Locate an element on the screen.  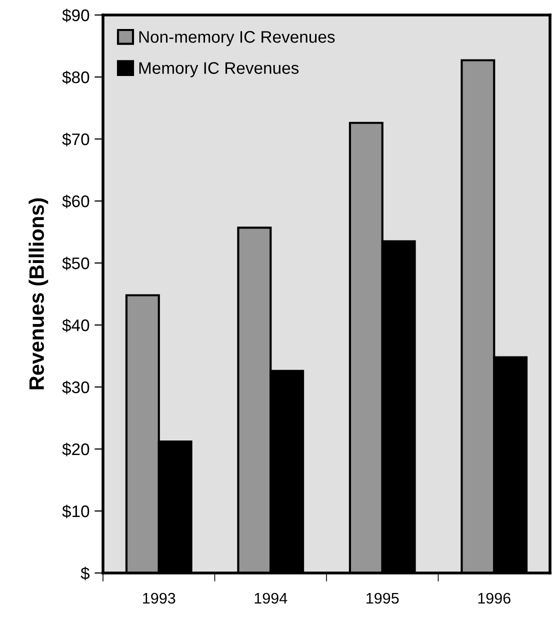
y-tick-label: $80 is located at coordinates (76, 77).